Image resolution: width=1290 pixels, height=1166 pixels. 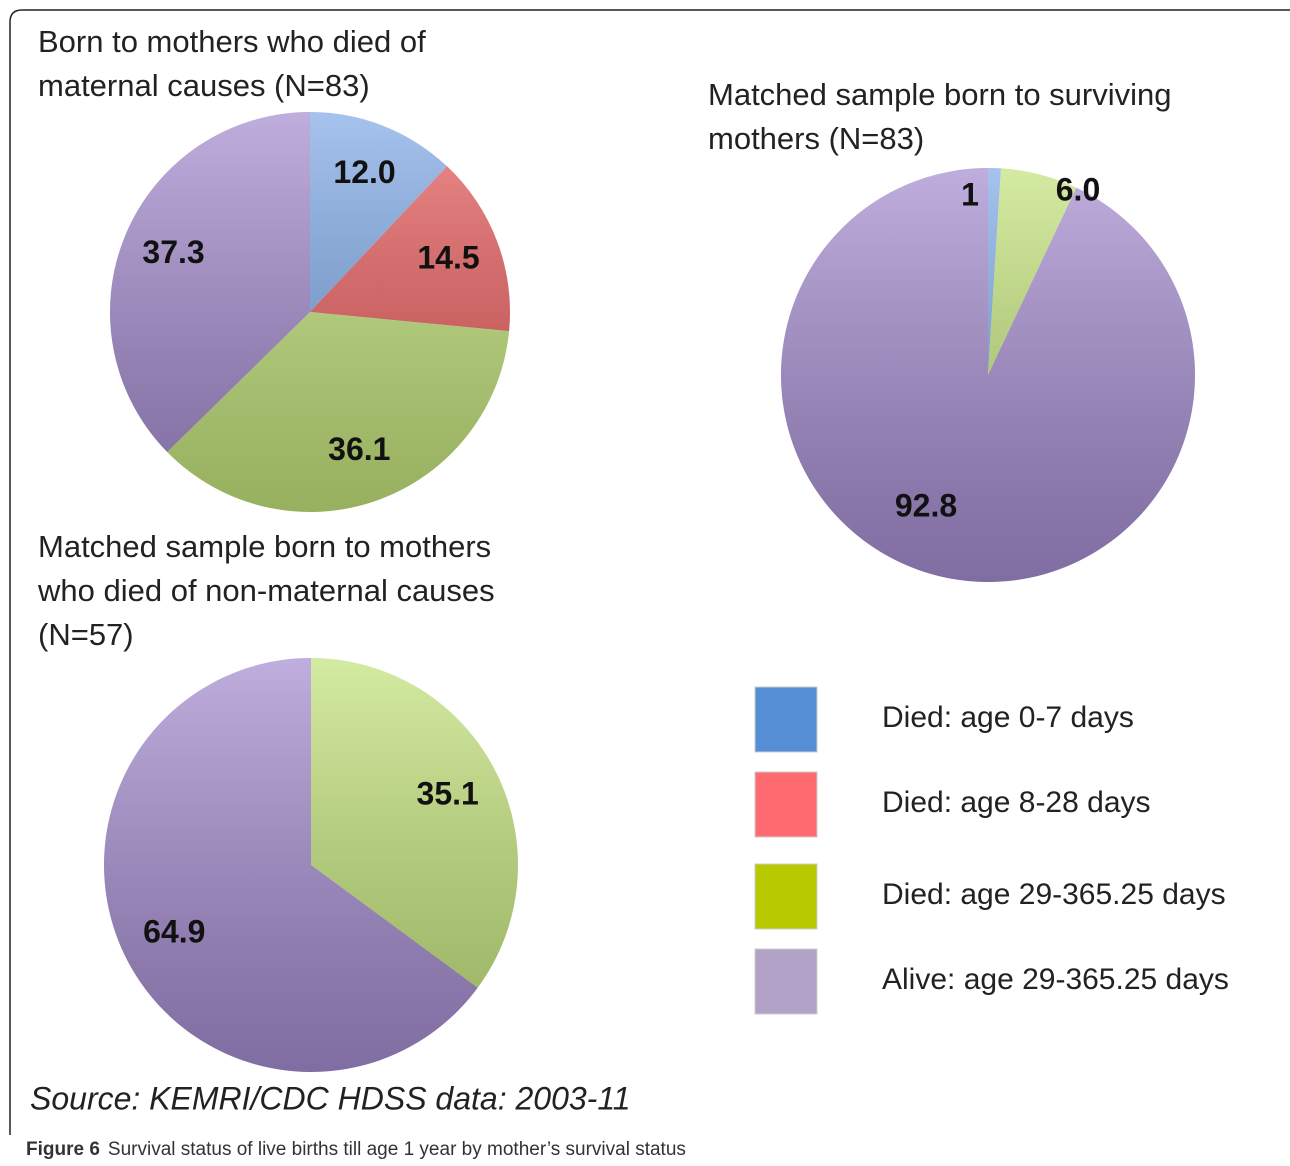 What do you see at coordinates (1008, 717) in the screenshot?
I see `legend-label: Died: age 0-7 days` at bounding box center [1008, 717].